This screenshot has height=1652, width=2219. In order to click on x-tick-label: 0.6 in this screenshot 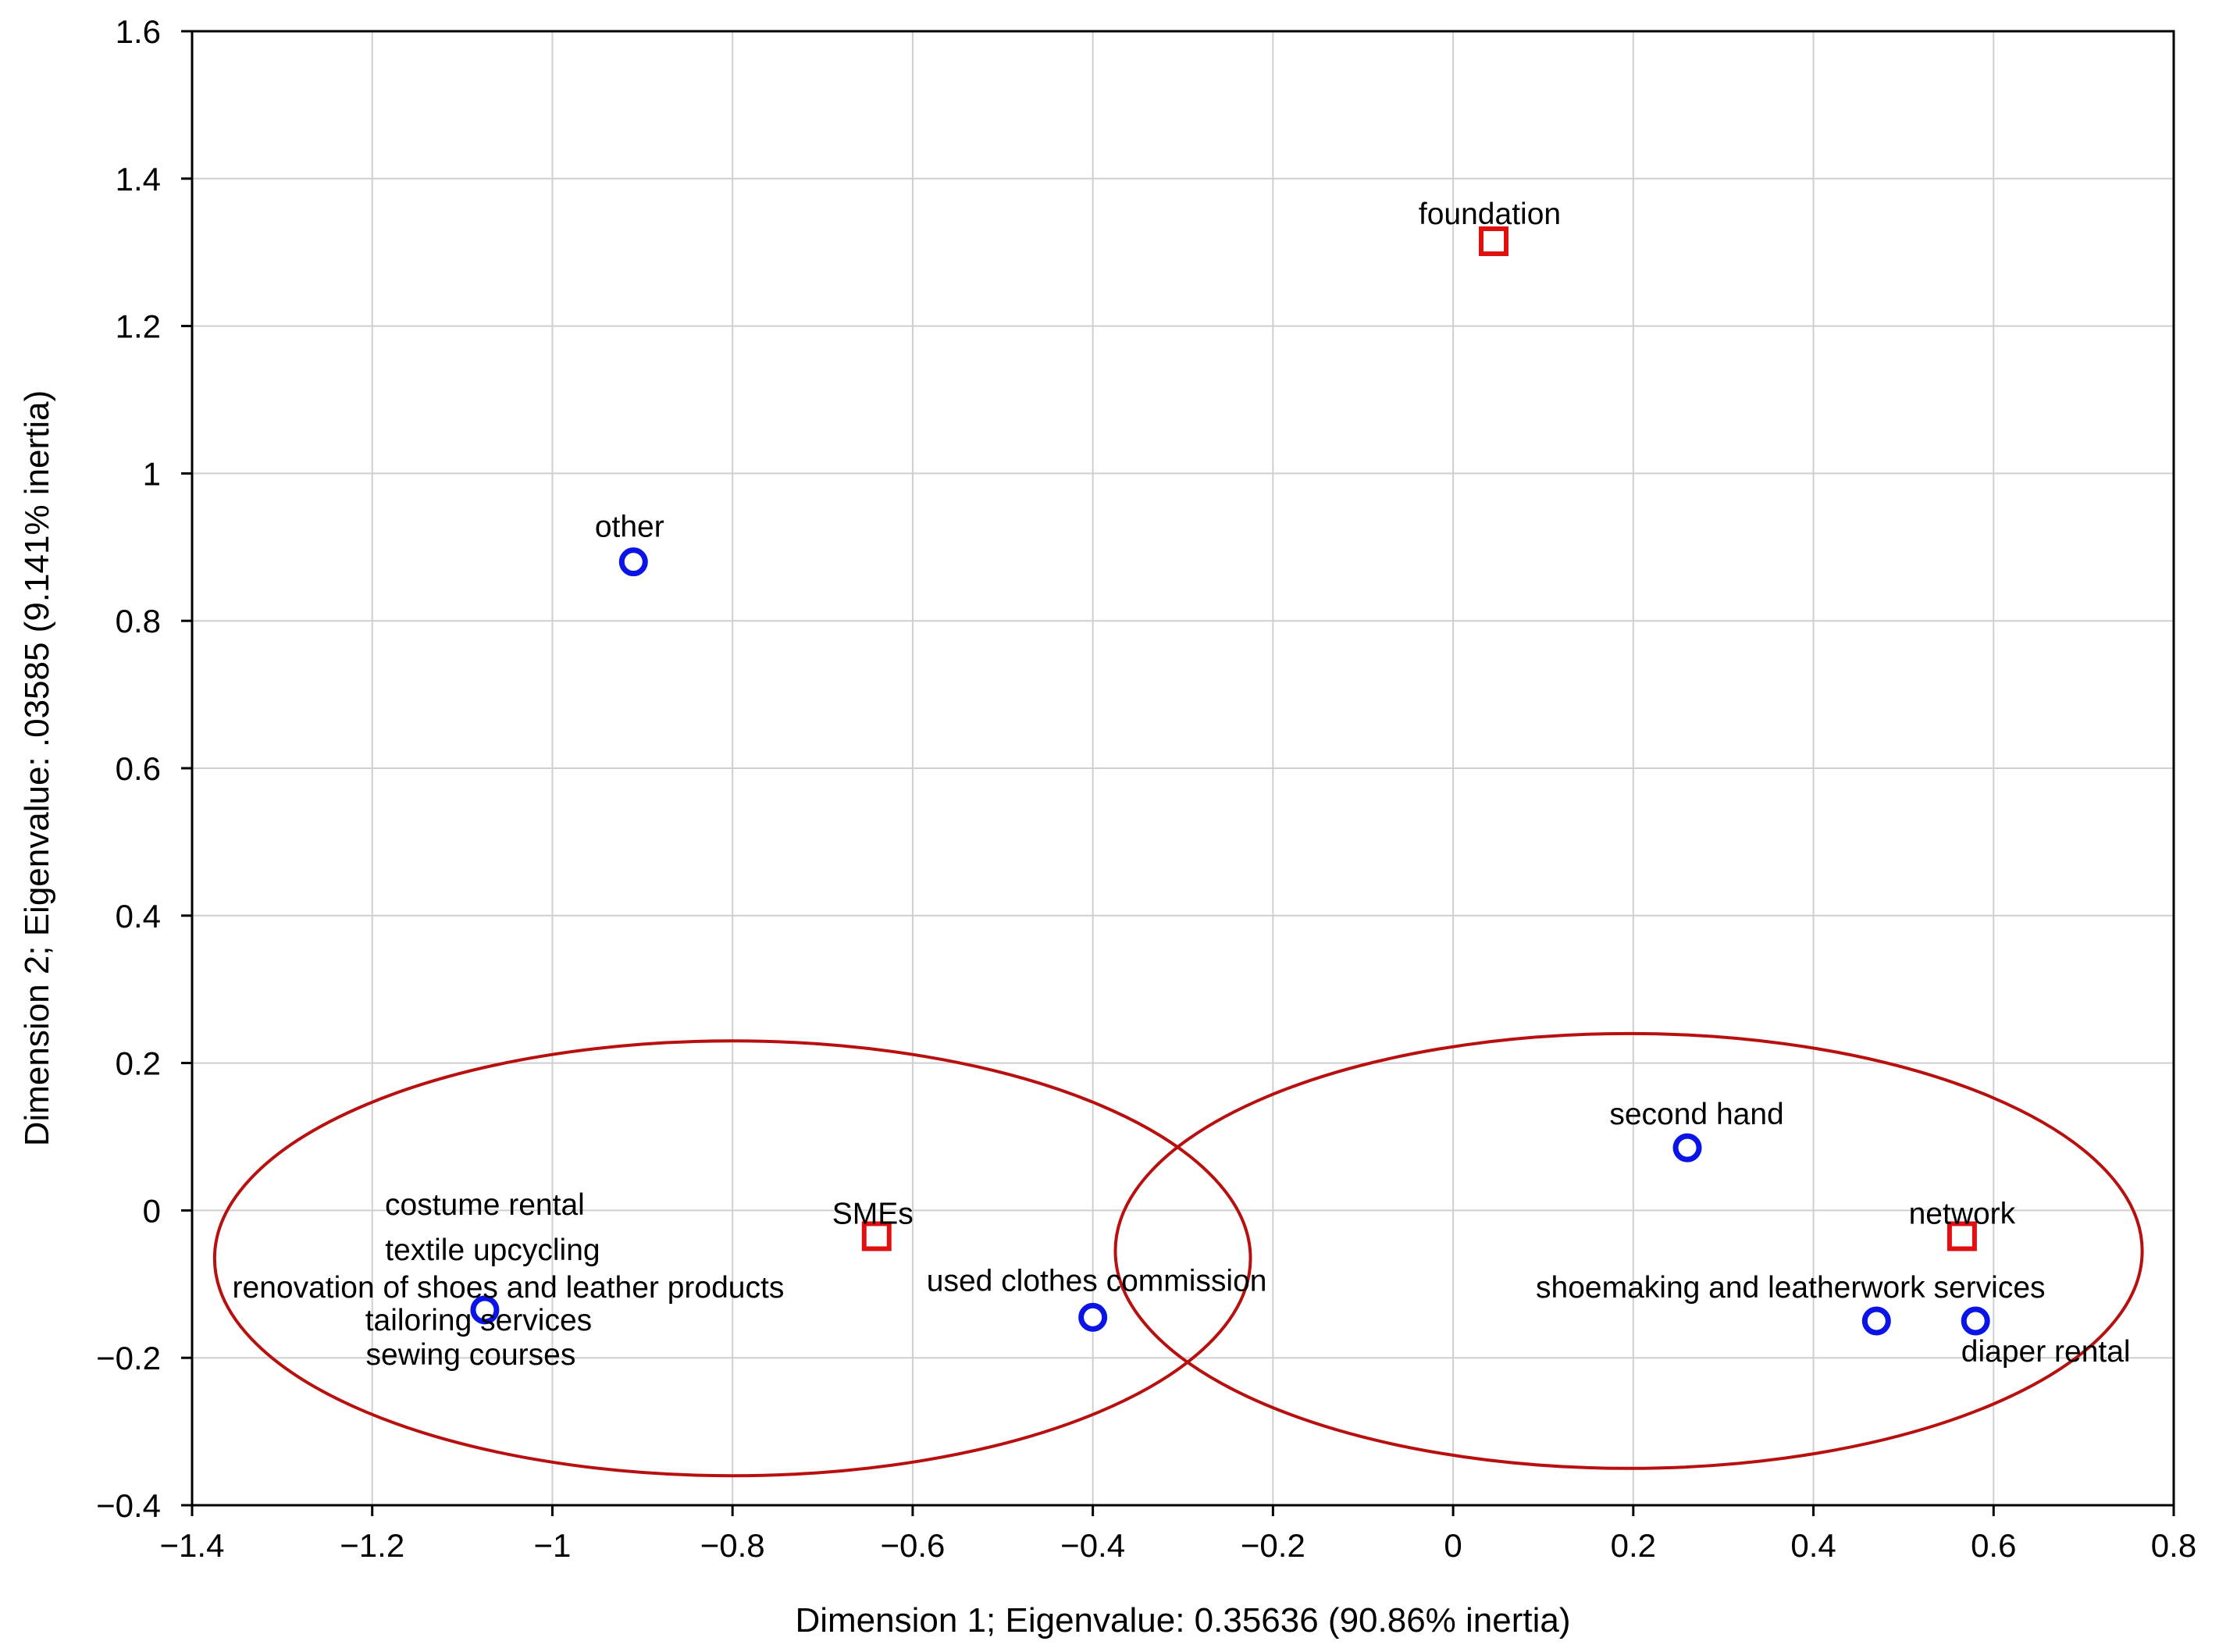, I will do `click(1993, 1545)`.